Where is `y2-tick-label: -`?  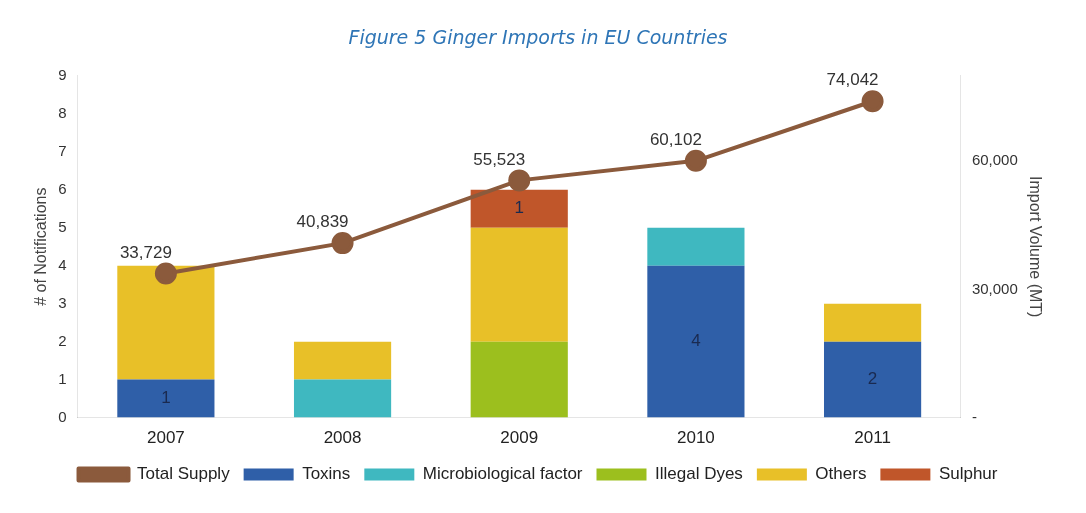 y2-tick-label: - is located at coordinates (974, 416).